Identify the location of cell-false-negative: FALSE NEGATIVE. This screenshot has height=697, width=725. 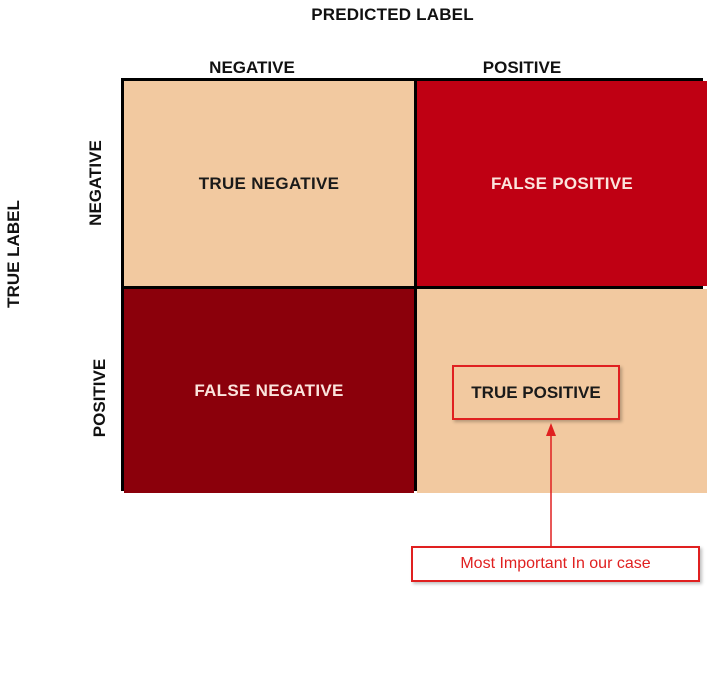
(269, 391).